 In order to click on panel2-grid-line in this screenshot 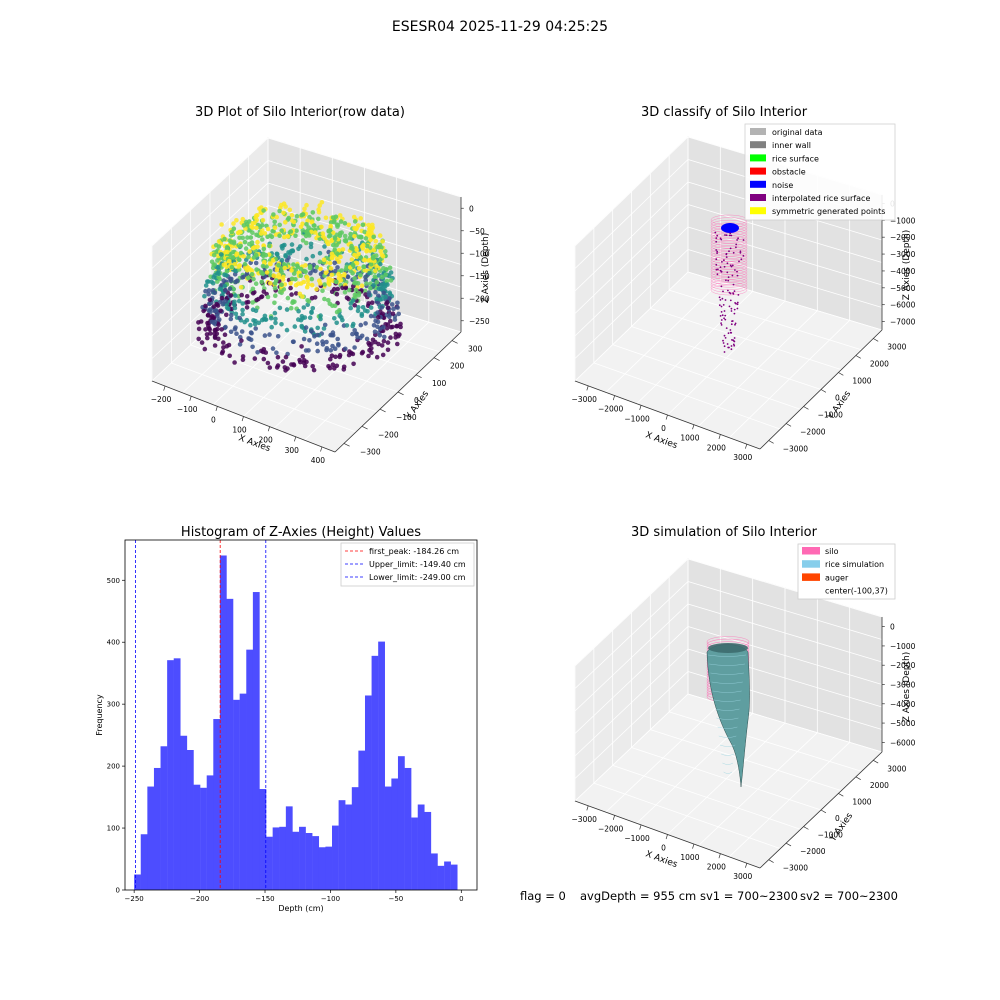, I will do `click(631, 191)`.